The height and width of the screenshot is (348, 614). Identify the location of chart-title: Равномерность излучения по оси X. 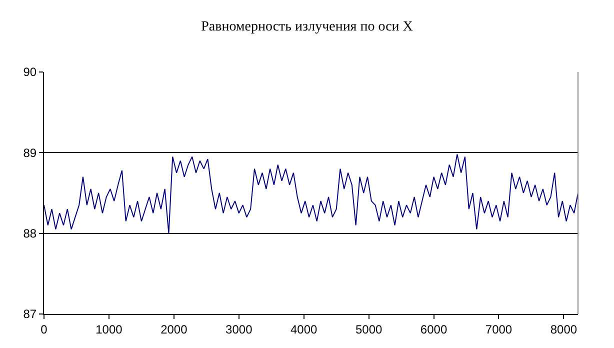
(307, 27).